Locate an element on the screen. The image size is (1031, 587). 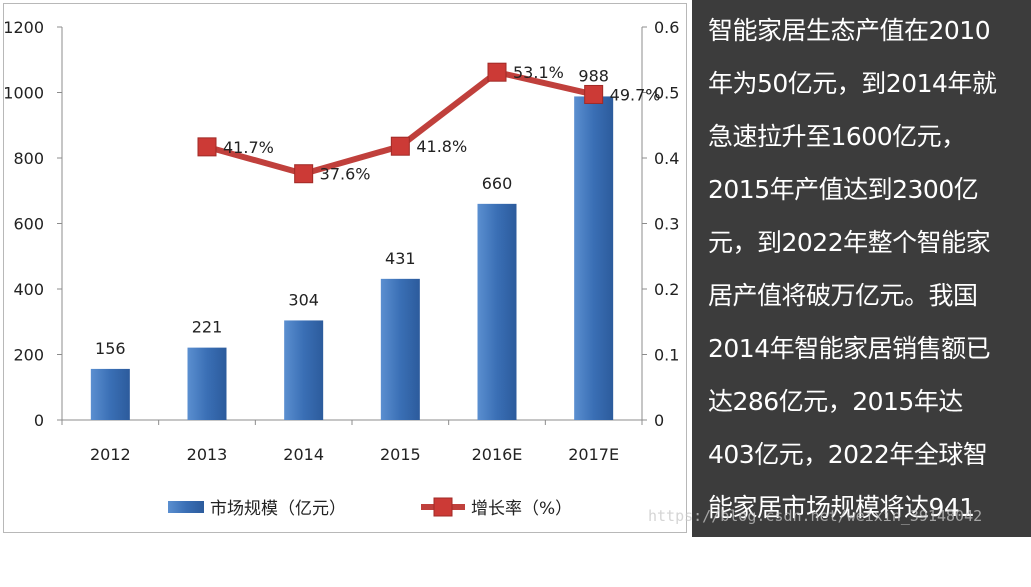
text-line: 2014年智能家居销售额已 is located at coordinates (849, 348).